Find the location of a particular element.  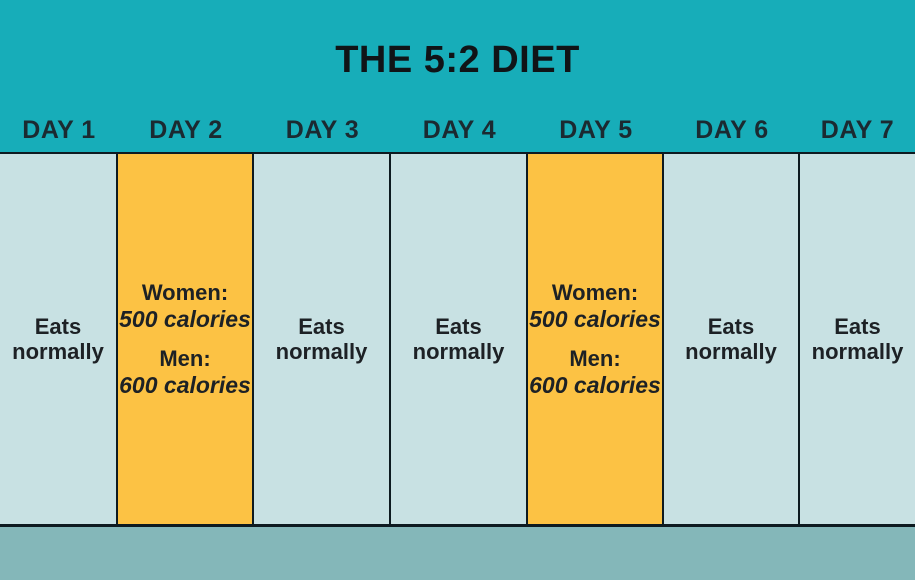

day-5-men-group: Men: 600 calories is located at coordinates (595, 372).